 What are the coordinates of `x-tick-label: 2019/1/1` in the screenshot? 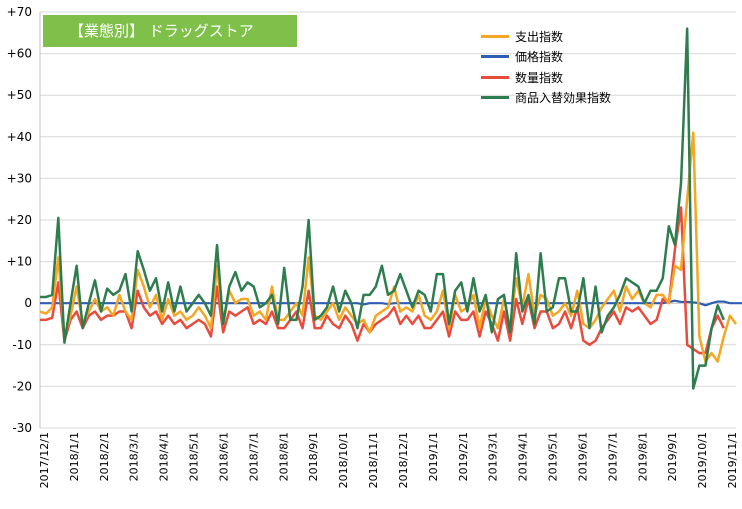 It's located at (433, 456).